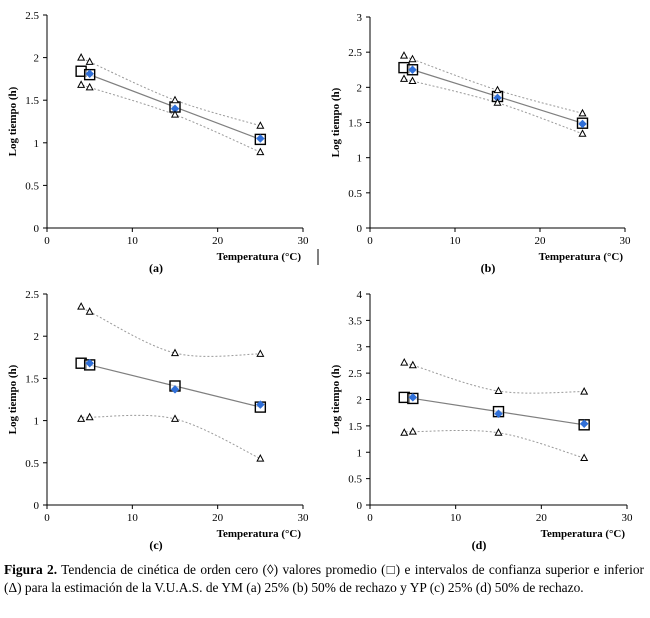 The image size is (650, 618). I want to click on chart-b-y-tick-label: 0.5, so click(355, 194).